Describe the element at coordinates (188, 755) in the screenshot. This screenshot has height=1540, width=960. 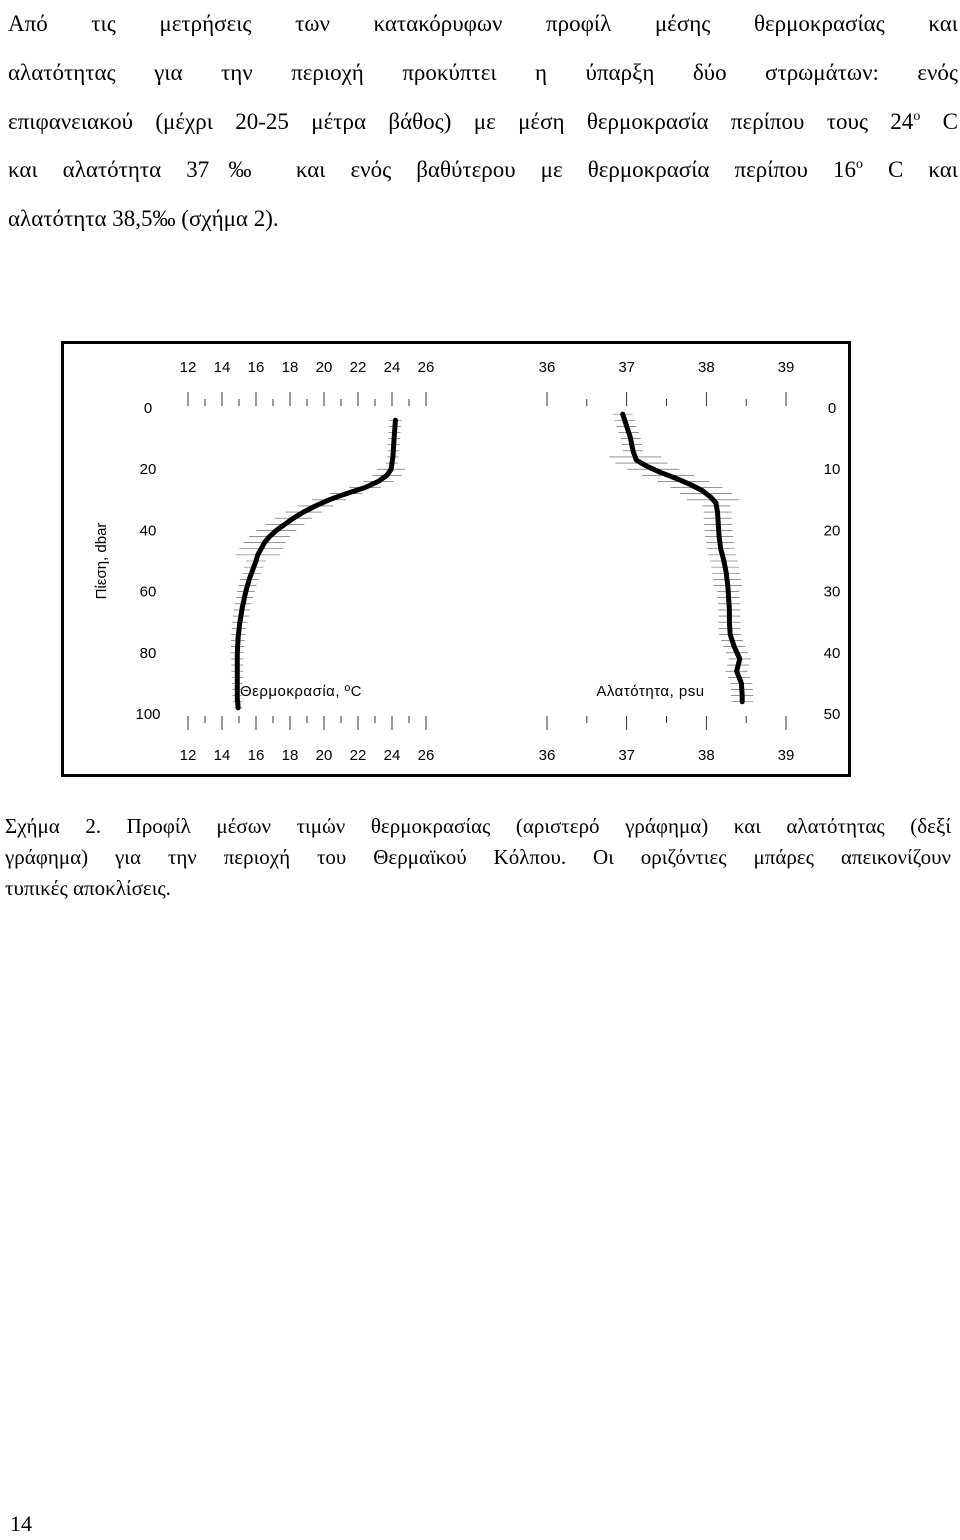
I see `temperature-bottom-tick-label: 12` at that location.